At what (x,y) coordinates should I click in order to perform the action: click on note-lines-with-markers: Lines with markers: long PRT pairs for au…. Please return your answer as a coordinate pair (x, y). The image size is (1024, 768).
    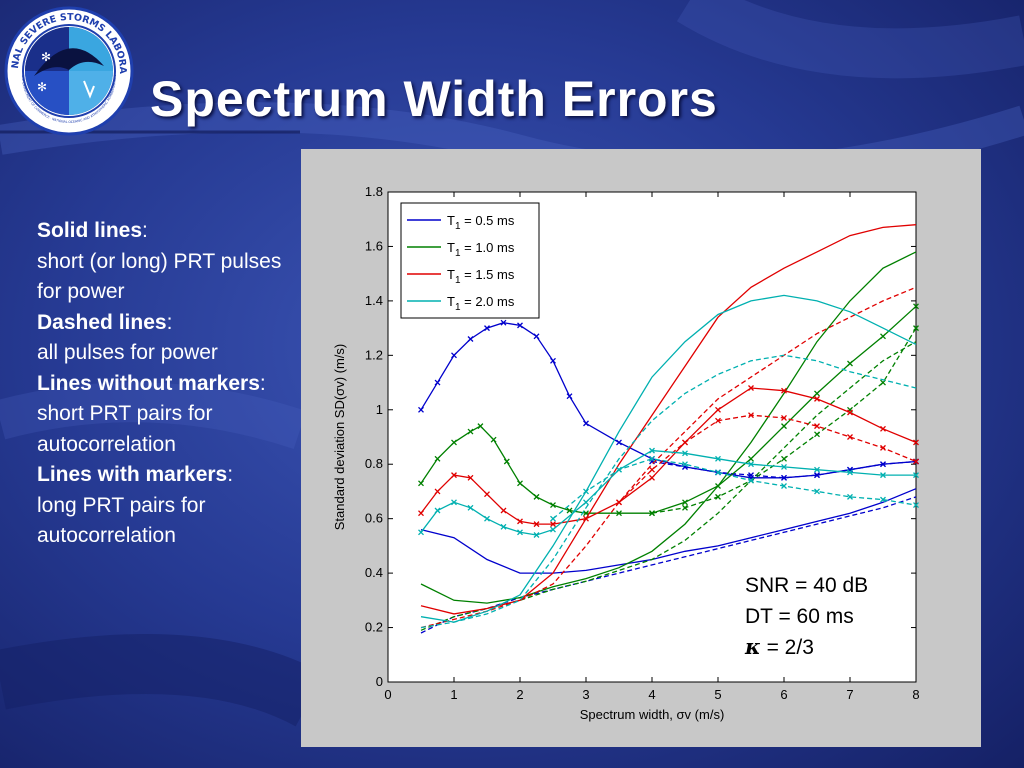
    Looking at the image, I should click on (135, 505).